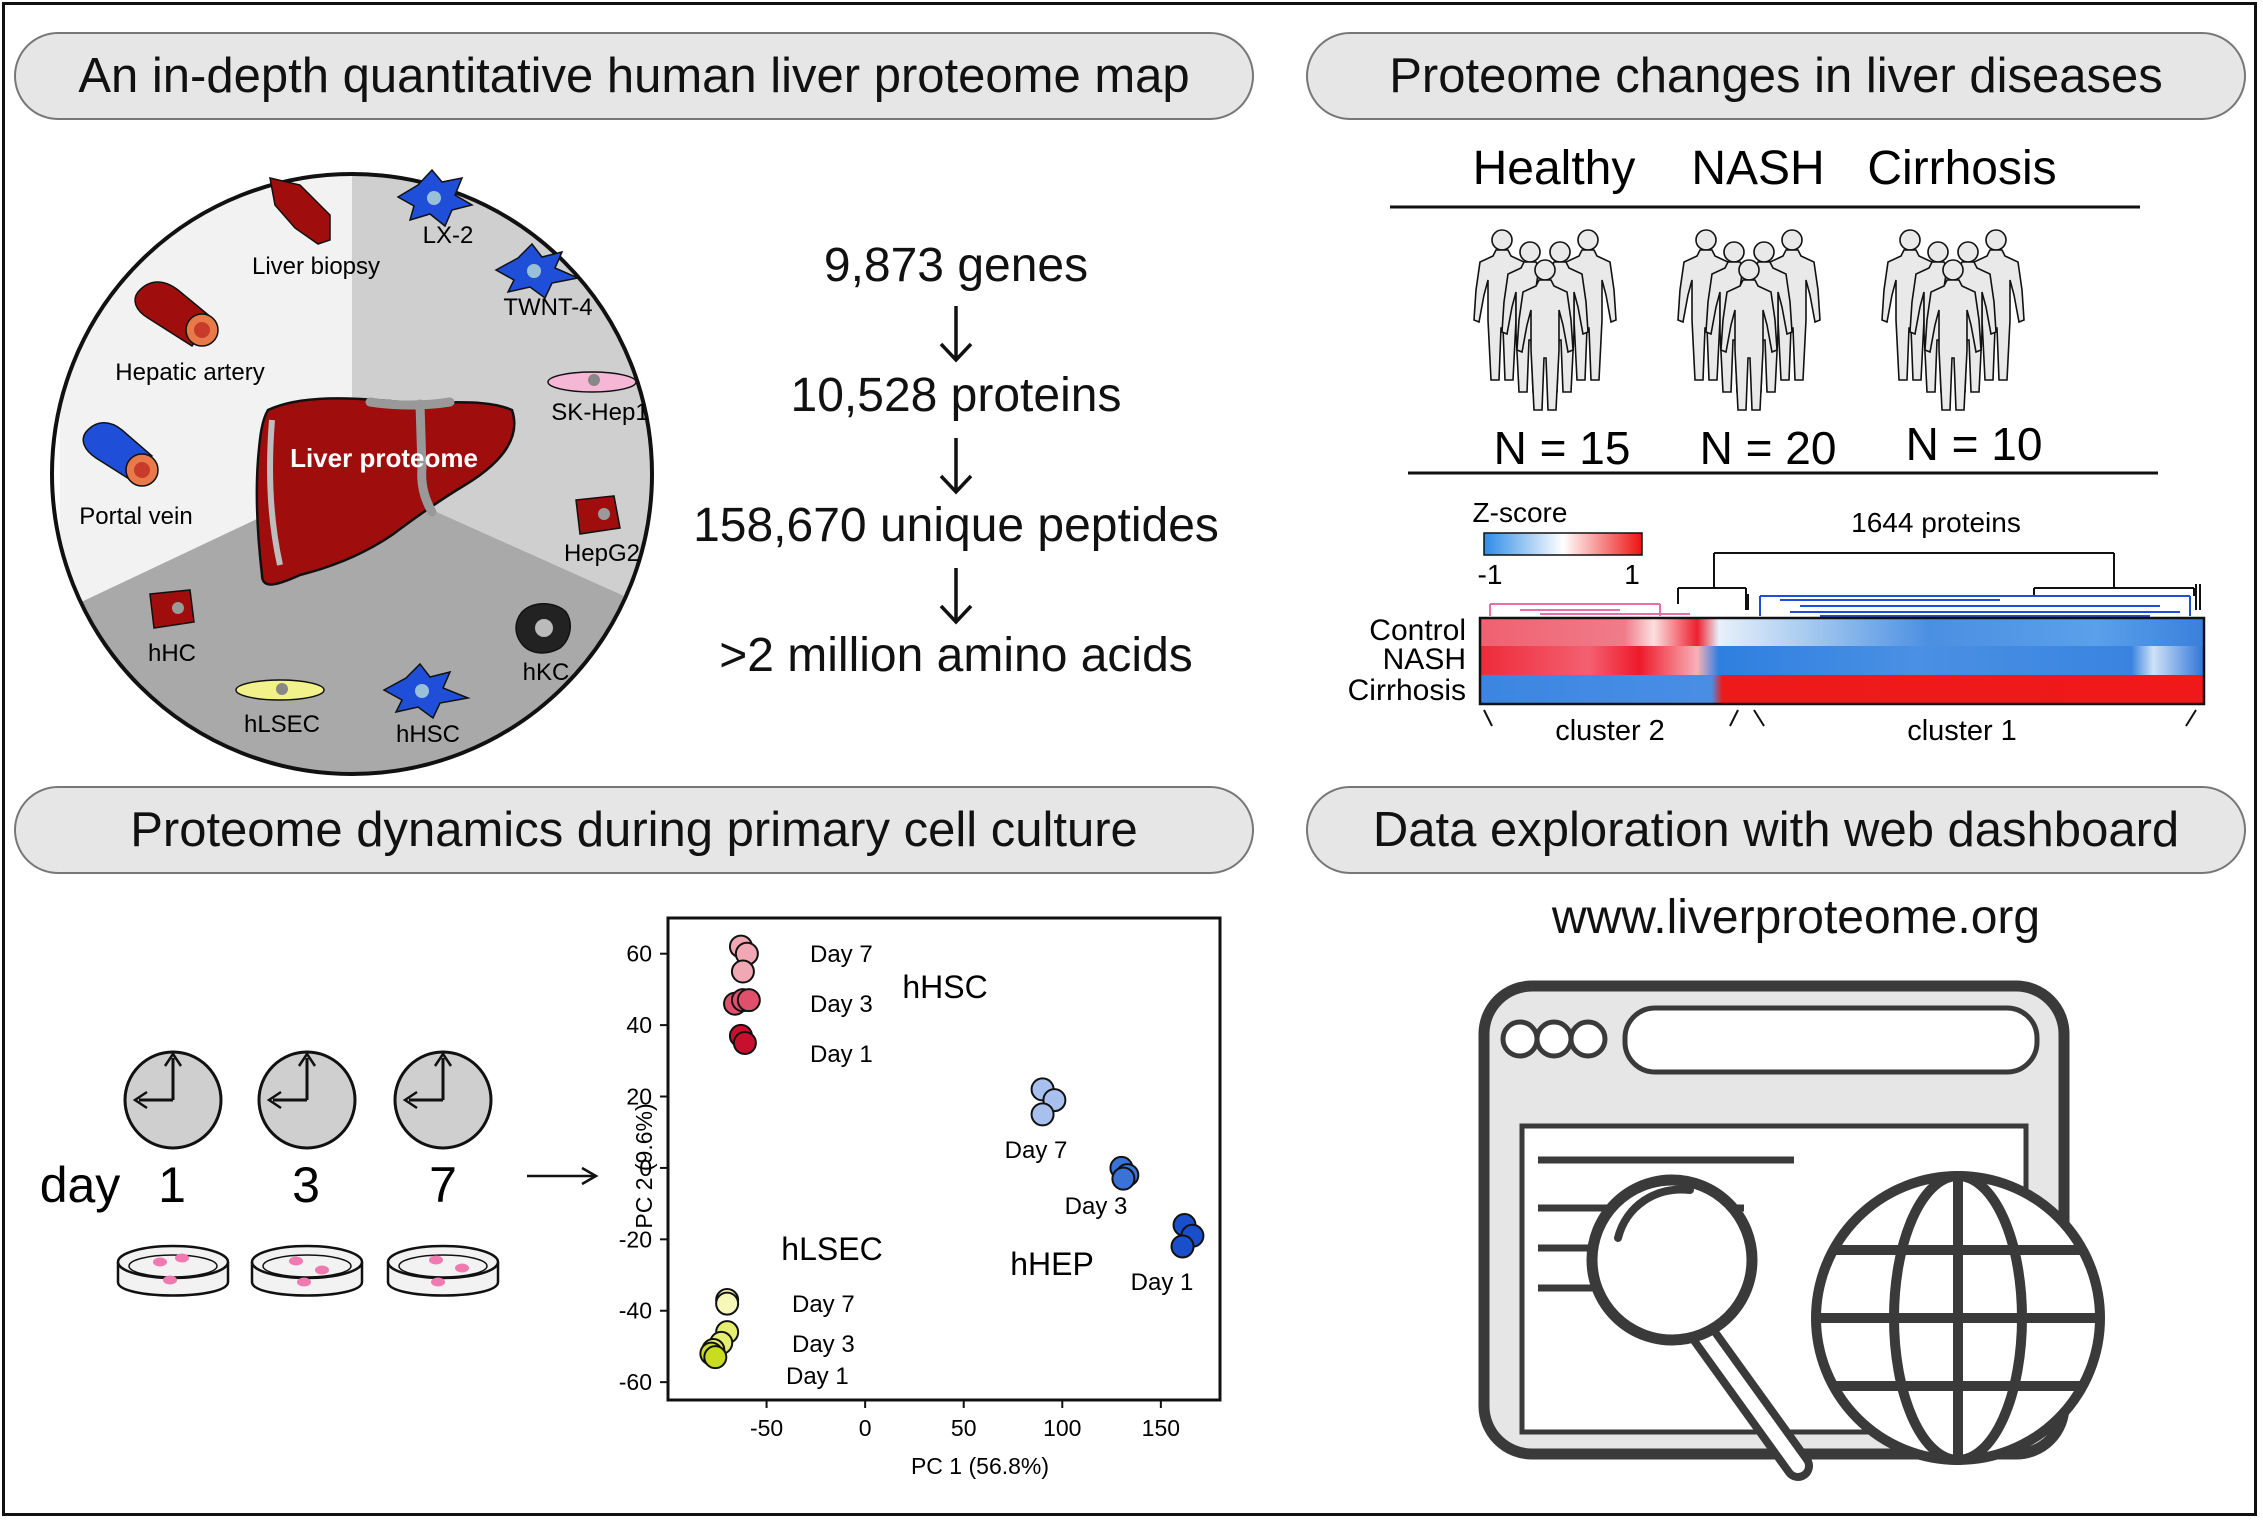 The image size is (2263, 1522). I want to click on clock-day7-icon, so click(443, 1100).